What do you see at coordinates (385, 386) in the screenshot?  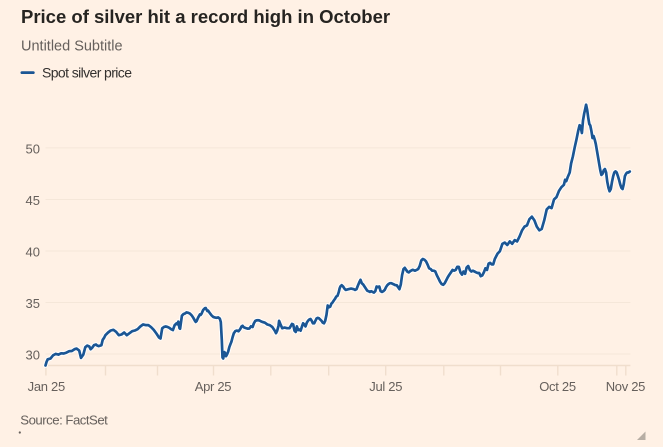 I see `svg-text: Jul 25` at bounding box center [385, 386].